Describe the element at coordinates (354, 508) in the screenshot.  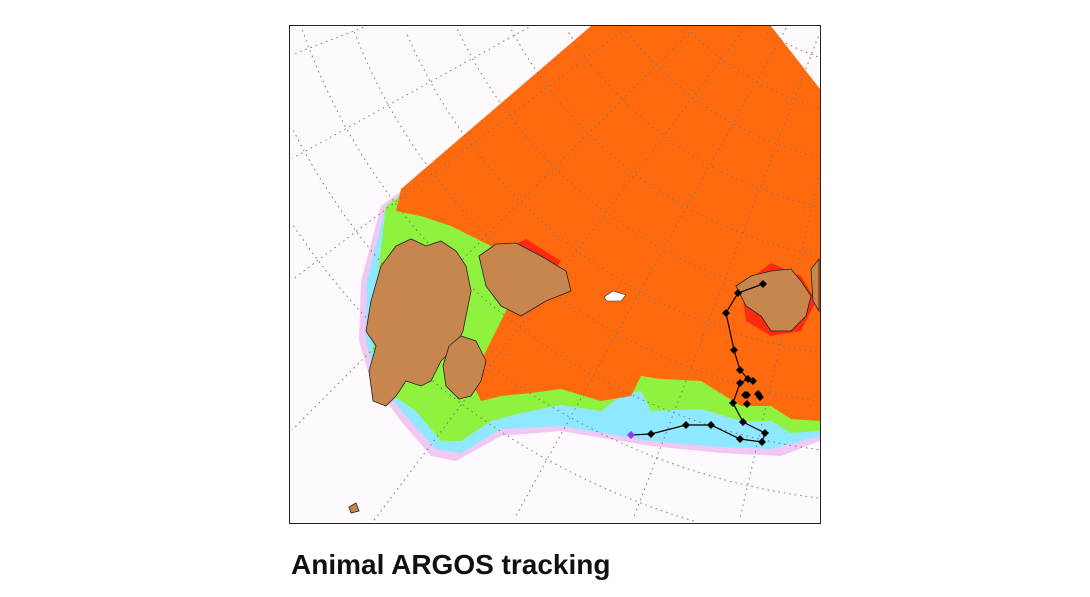
I see `bear-island` at that location.